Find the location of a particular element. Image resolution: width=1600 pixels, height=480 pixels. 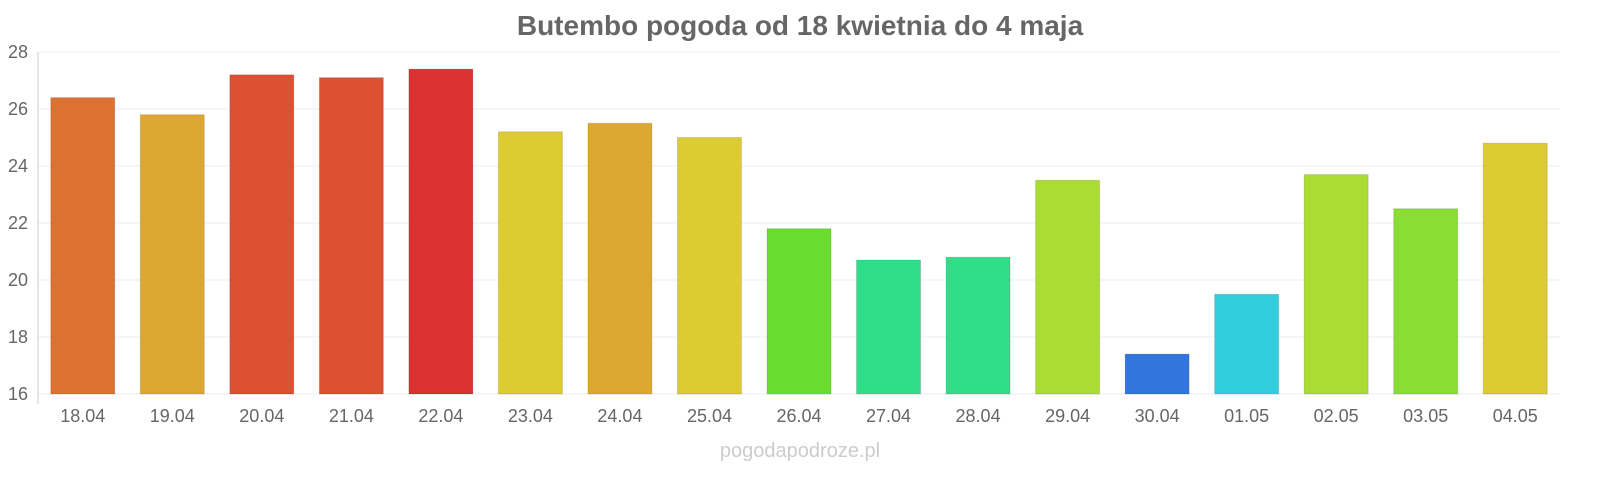

bar-27.04 is located at coordinates (889, 327).